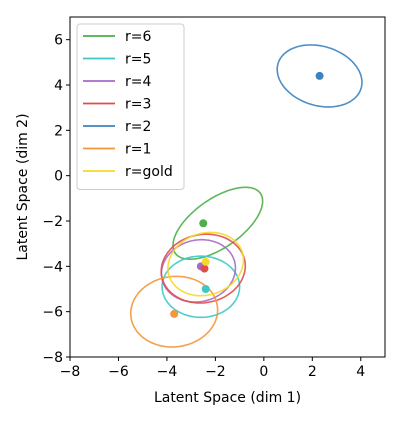 This screenshot has height=424, width=400. What do you see at coordinates (52, 358) in the screenshot?
I see `y-tick-label: −8` at bounding box center [52, 358].